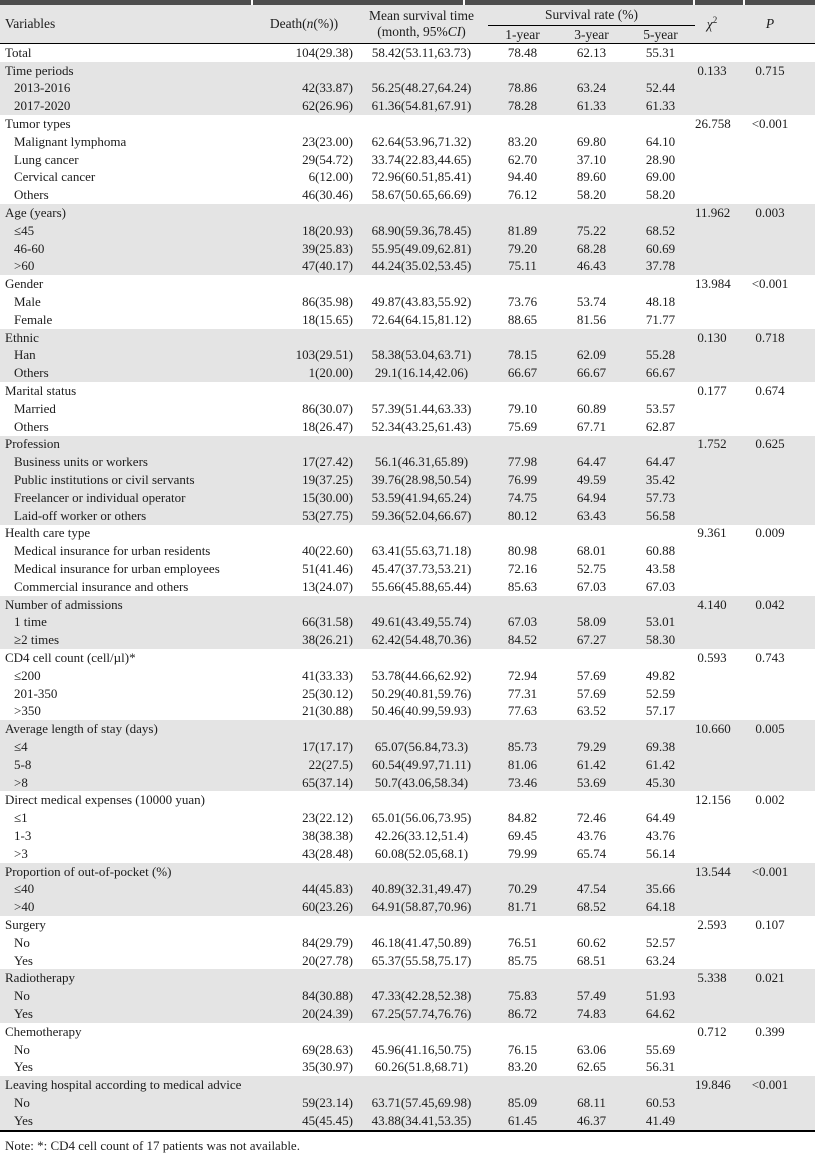  Describe the element at coordinates (522, 835) in the screenshot. I see `cell-1-year: 69.45` at that location.